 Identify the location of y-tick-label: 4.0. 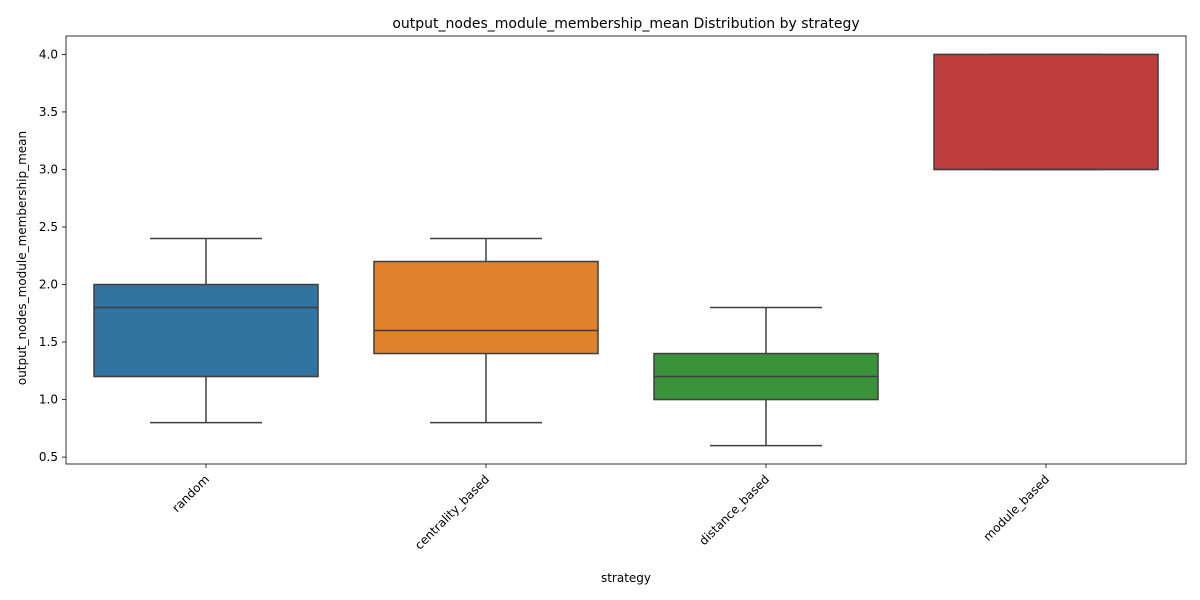
(48, 54).